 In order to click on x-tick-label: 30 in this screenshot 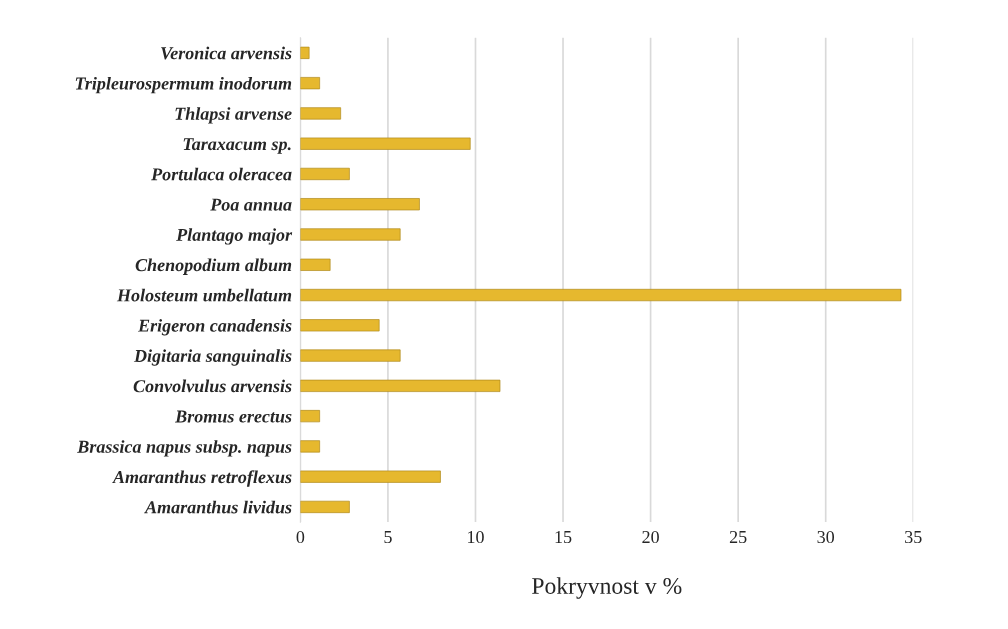, I will do `click(826, 537)`.